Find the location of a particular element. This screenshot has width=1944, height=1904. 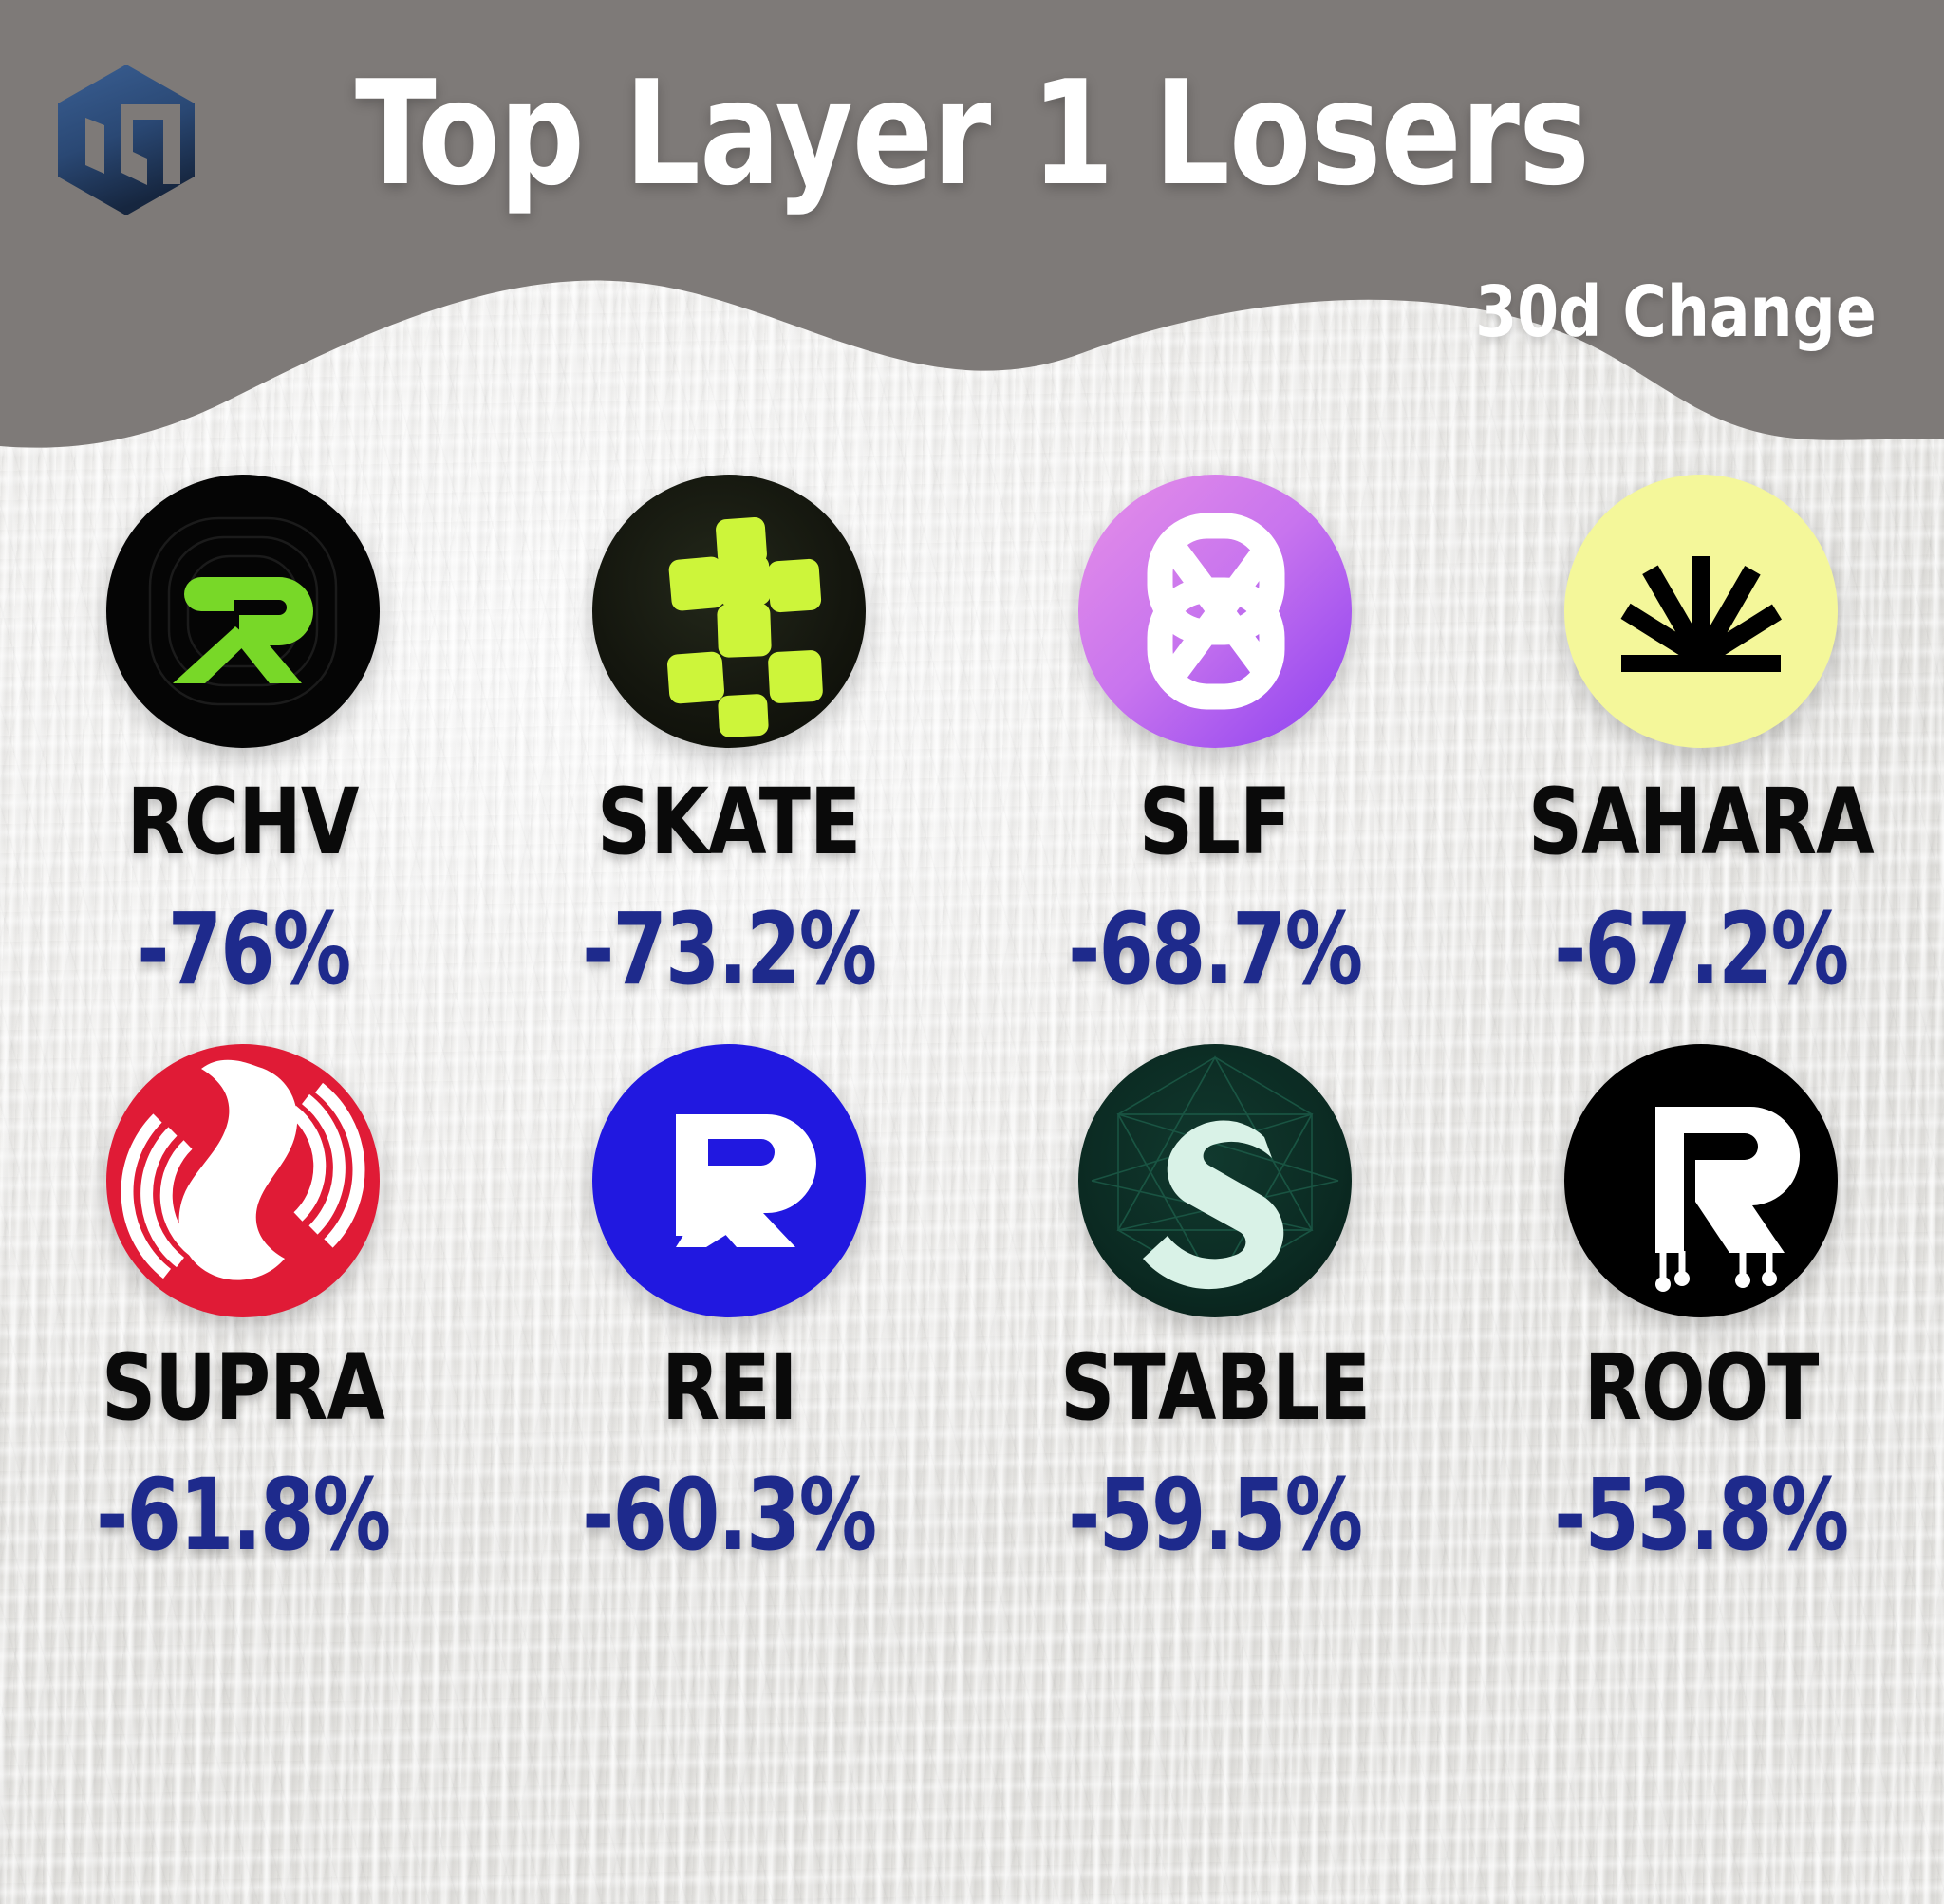

coin-change: -67.2% is located at coordinates (1701, 949).